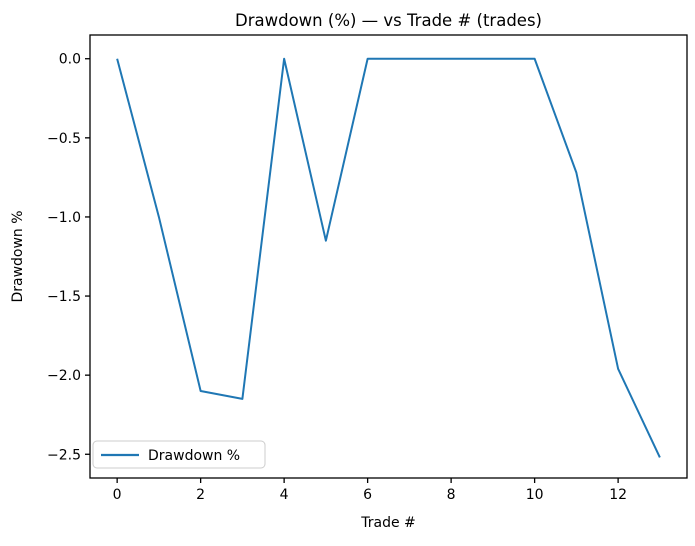 The height and width of the screenshot is (546, 695). What do you see at coordinates (618, 495) in the screenshot?
I see `x-tick-label: 12` at bounding box center [618, 495].